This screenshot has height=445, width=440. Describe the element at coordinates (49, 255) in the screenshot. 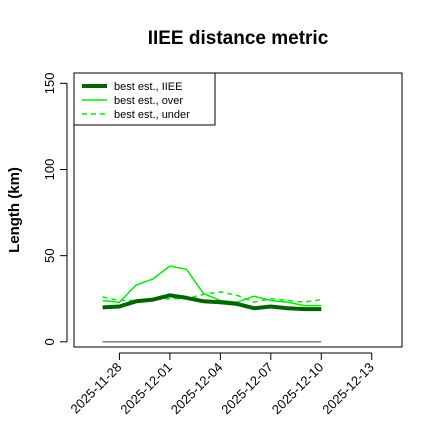

I see `y-tick-label: 50` at that location.